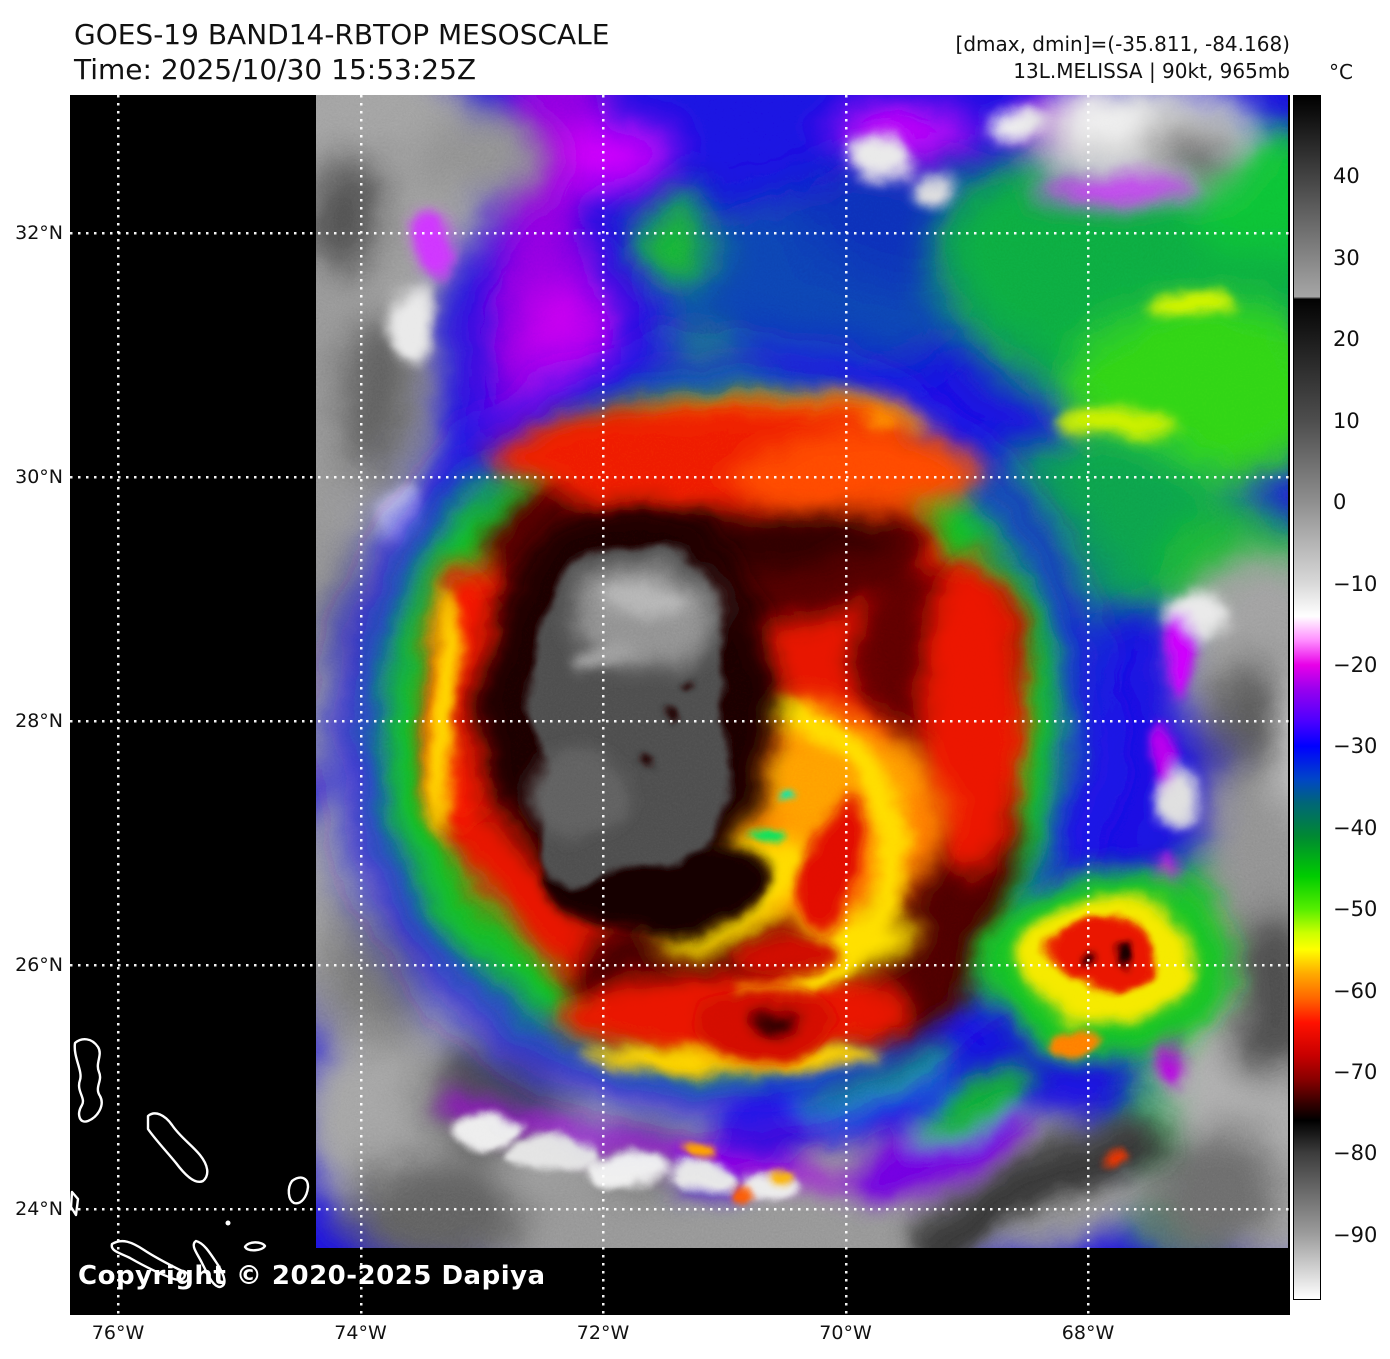  I want to click on lon-tick-label: 72°W, so click(603, 1333).